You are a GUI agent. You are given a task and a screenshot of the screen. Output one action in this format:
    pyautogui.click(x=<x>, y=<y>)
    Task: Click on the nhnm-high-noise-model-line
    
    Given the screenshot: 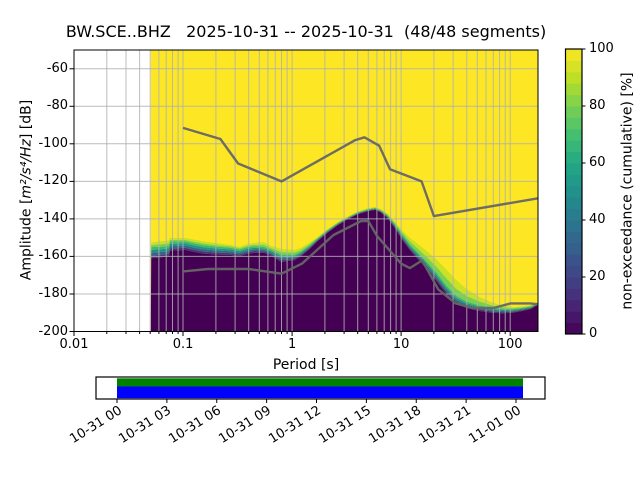 What is the action you would take?
    pyautogui.click(x=360, y=172)
    